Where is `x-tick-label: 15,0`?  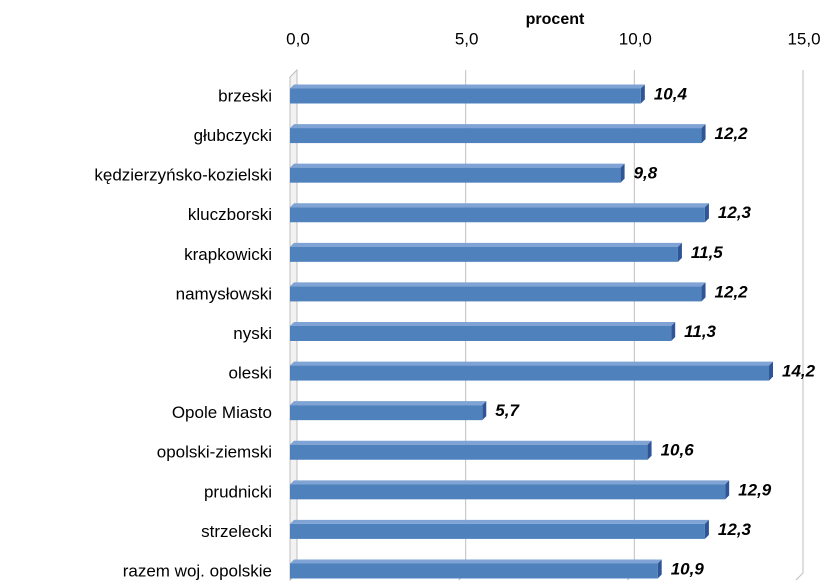 x-tick-label: 15,0 is located at coordinates (803, 38).